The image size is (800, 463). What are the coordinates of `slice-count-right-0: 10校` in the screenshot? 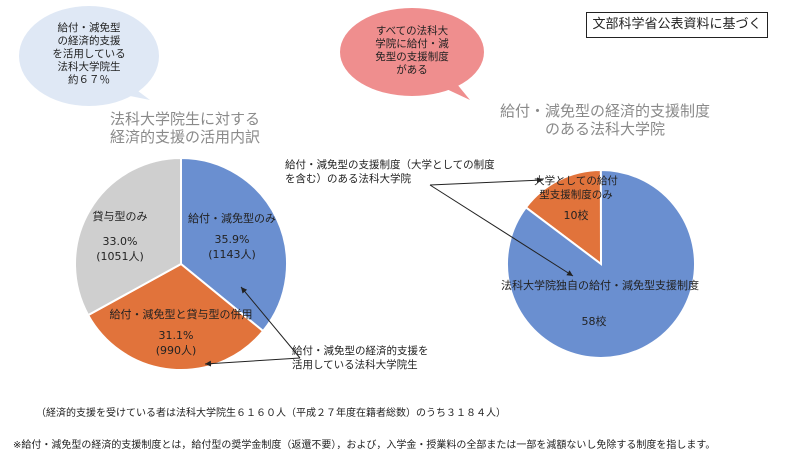 It's located at (576, 215).